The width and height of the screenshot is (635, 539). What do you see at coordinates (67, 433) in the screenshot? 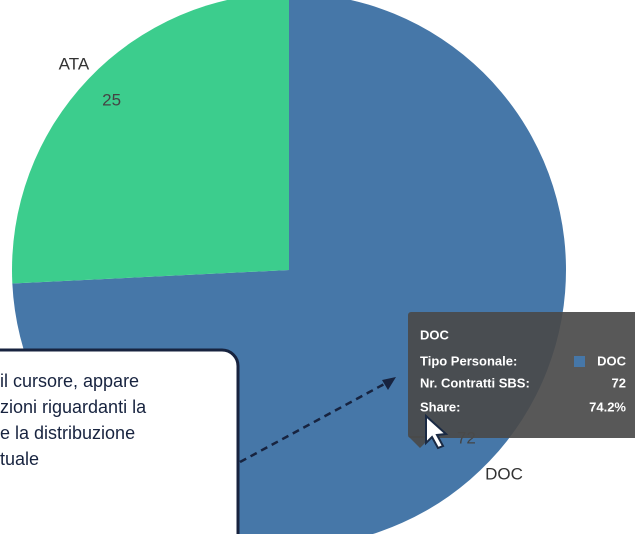
I see `callout-text: e la distribuzione` at bounding box center [67, 433].